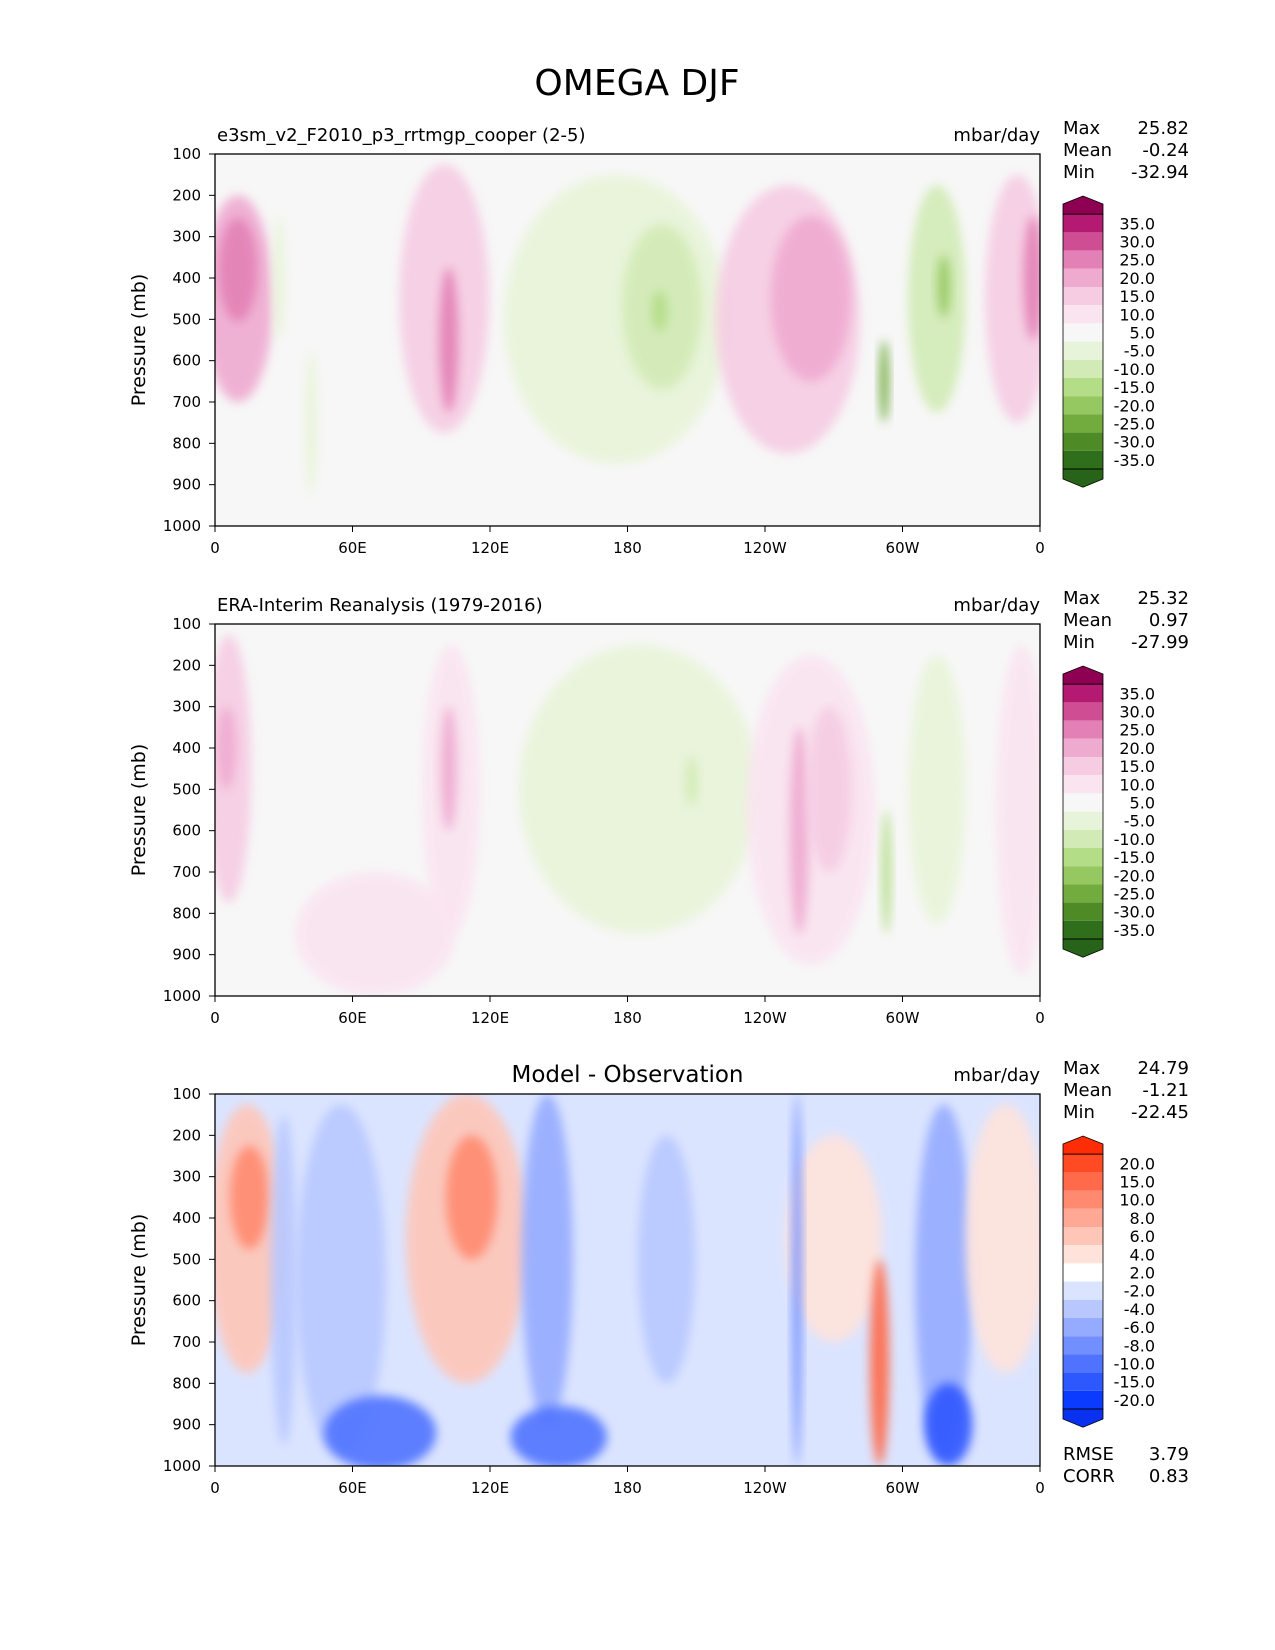  I want to click on colorbar-extend-bottom, so click(1083, 478).